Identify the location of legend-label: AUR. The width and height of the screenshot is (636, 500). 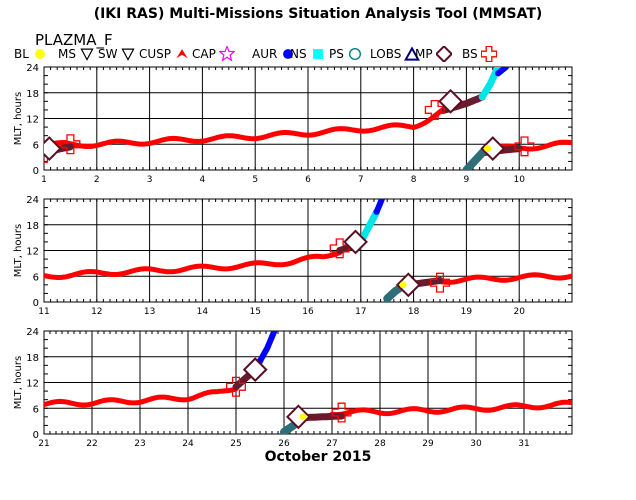
(265, 54).